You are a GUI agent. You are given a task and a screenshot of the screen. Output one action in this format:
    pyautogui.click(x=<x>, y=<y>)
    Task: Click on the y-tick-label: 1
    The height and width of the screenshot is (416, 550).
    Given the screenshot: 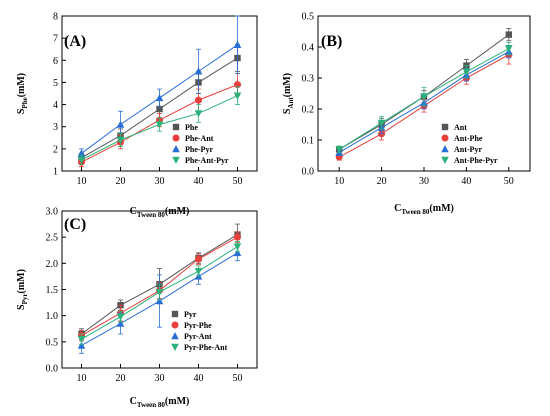 What is the action you would take?
    pyautogui.click(x=55, y=172)
    